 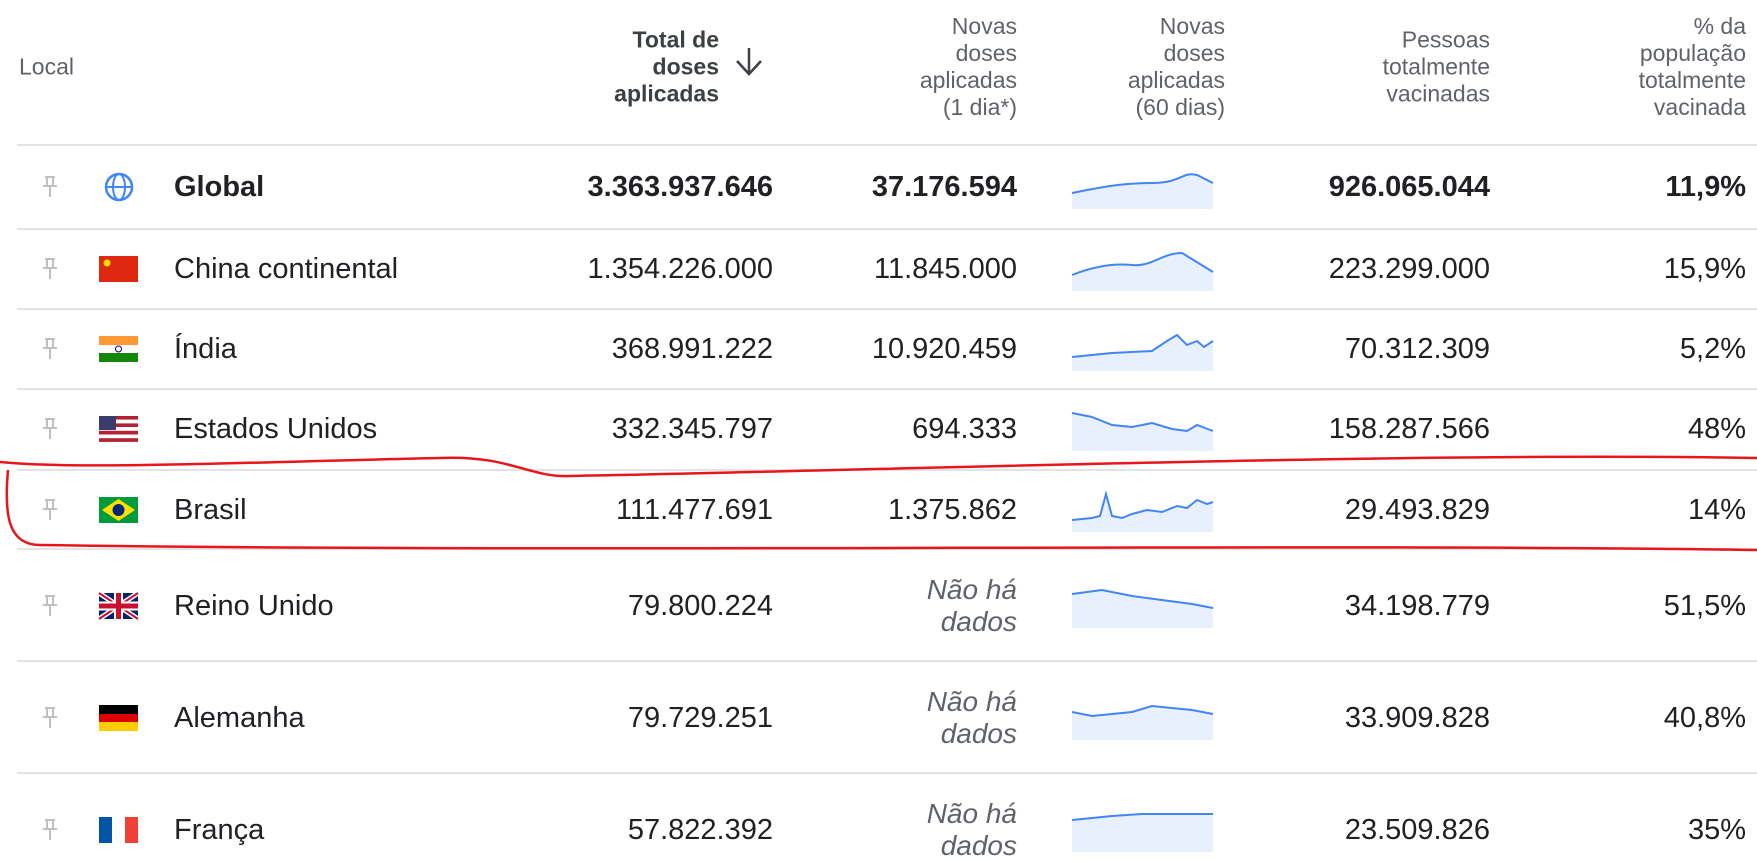 I want to click on country-name: China continental, so click(x=286, y=269).